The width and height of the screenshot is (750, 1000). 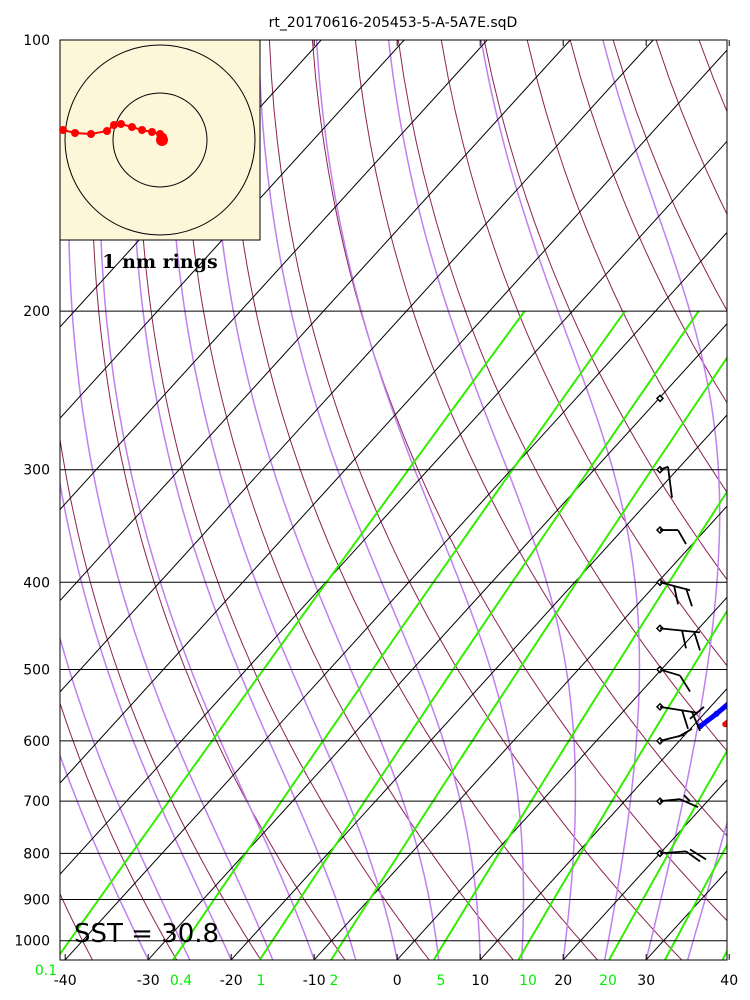 What do you see at coordinates (563, 981) in the screenshot?
I see `temperature-tick-label: 20` at bounding box center [563, 981].